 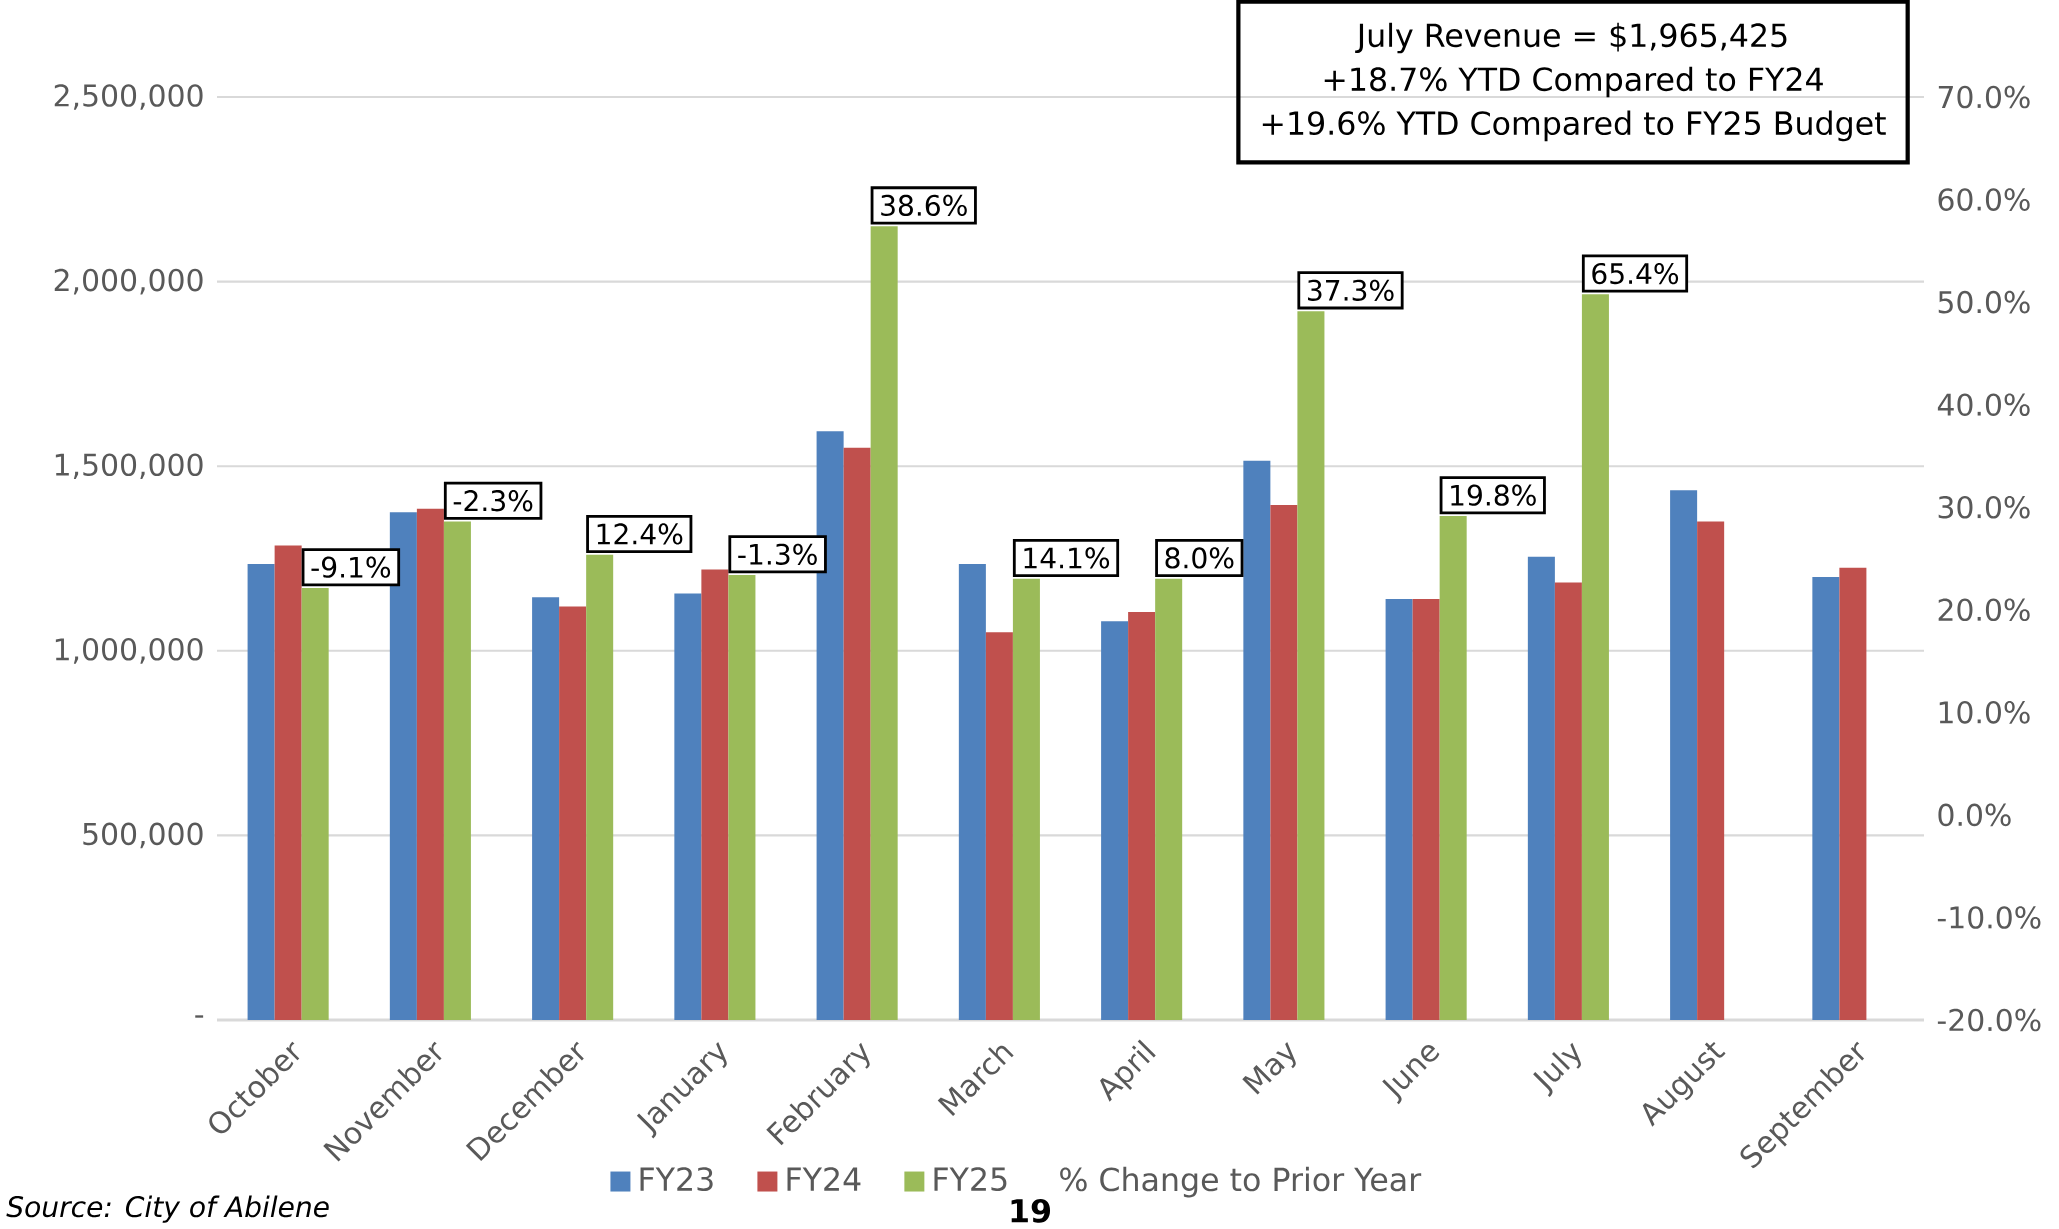 I want to click on y2-tick-label: -10.0%, so click(x=1989, y=917).